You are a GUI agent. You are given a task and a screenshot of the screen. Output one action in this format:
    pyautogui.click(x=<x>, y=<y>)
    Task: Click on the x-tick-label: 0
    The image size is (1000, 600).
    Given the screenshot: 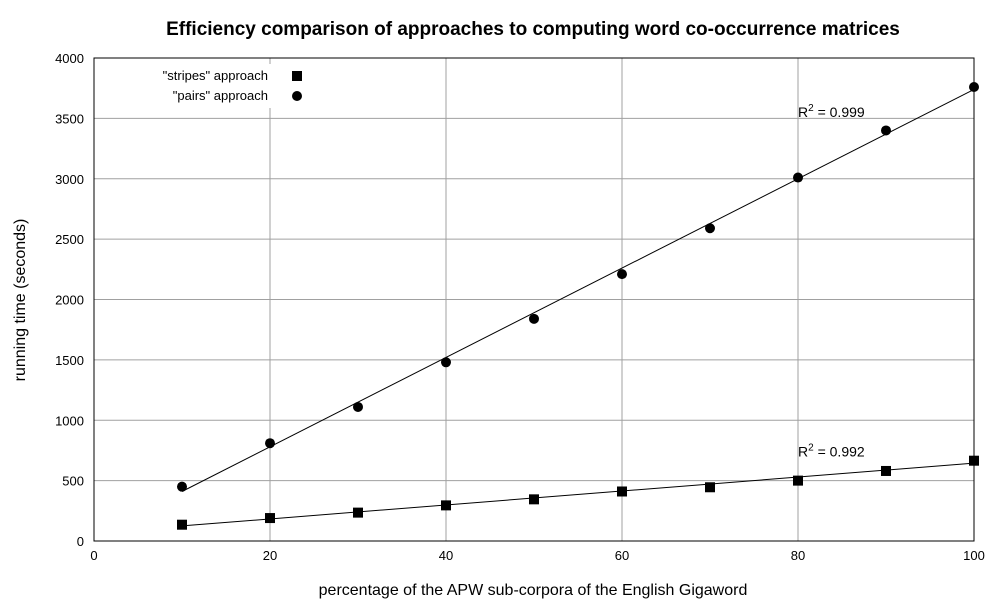 What is the action you would take?
    pyautogui.click(x=93, y=555)
    